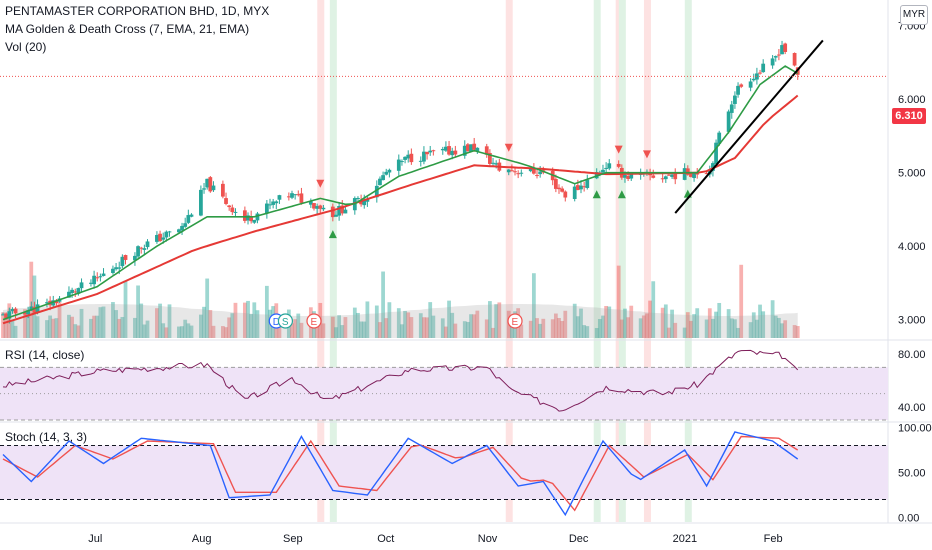  I want to click on time-axis-tick: Nov, so click(488, 539).